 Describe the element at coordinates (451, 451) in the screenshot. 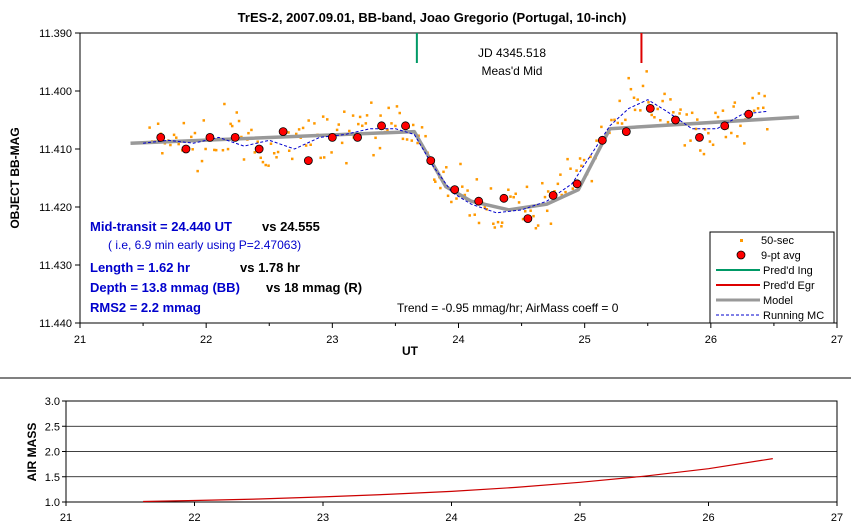

I see `airmass-grid` at that location.